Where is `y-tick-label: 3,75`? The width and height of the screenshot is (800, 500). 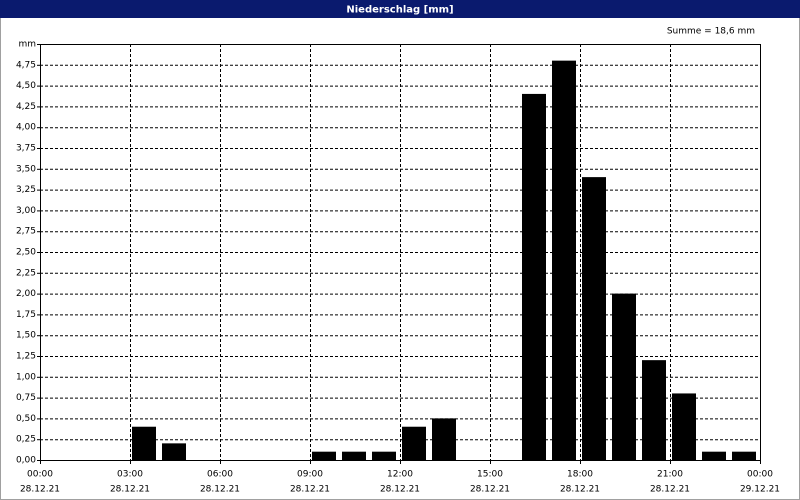
y-tick-label: 3,75 is located at coordinates (26, 149).